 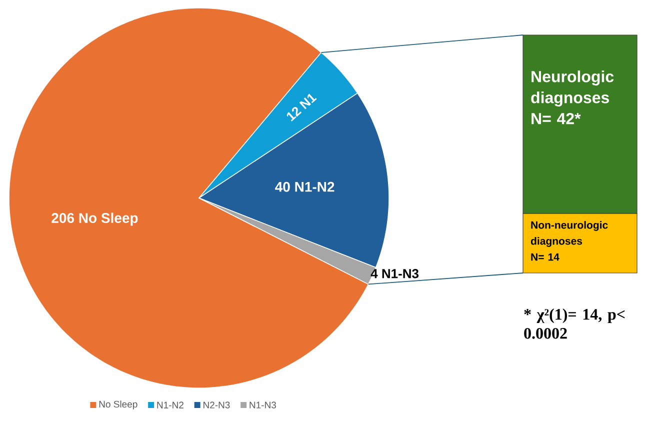 What do you see at coordinates (394, 273) in the screenshot?
I see `data-label: 4 N1-N3` at bounding box center [394, 273].